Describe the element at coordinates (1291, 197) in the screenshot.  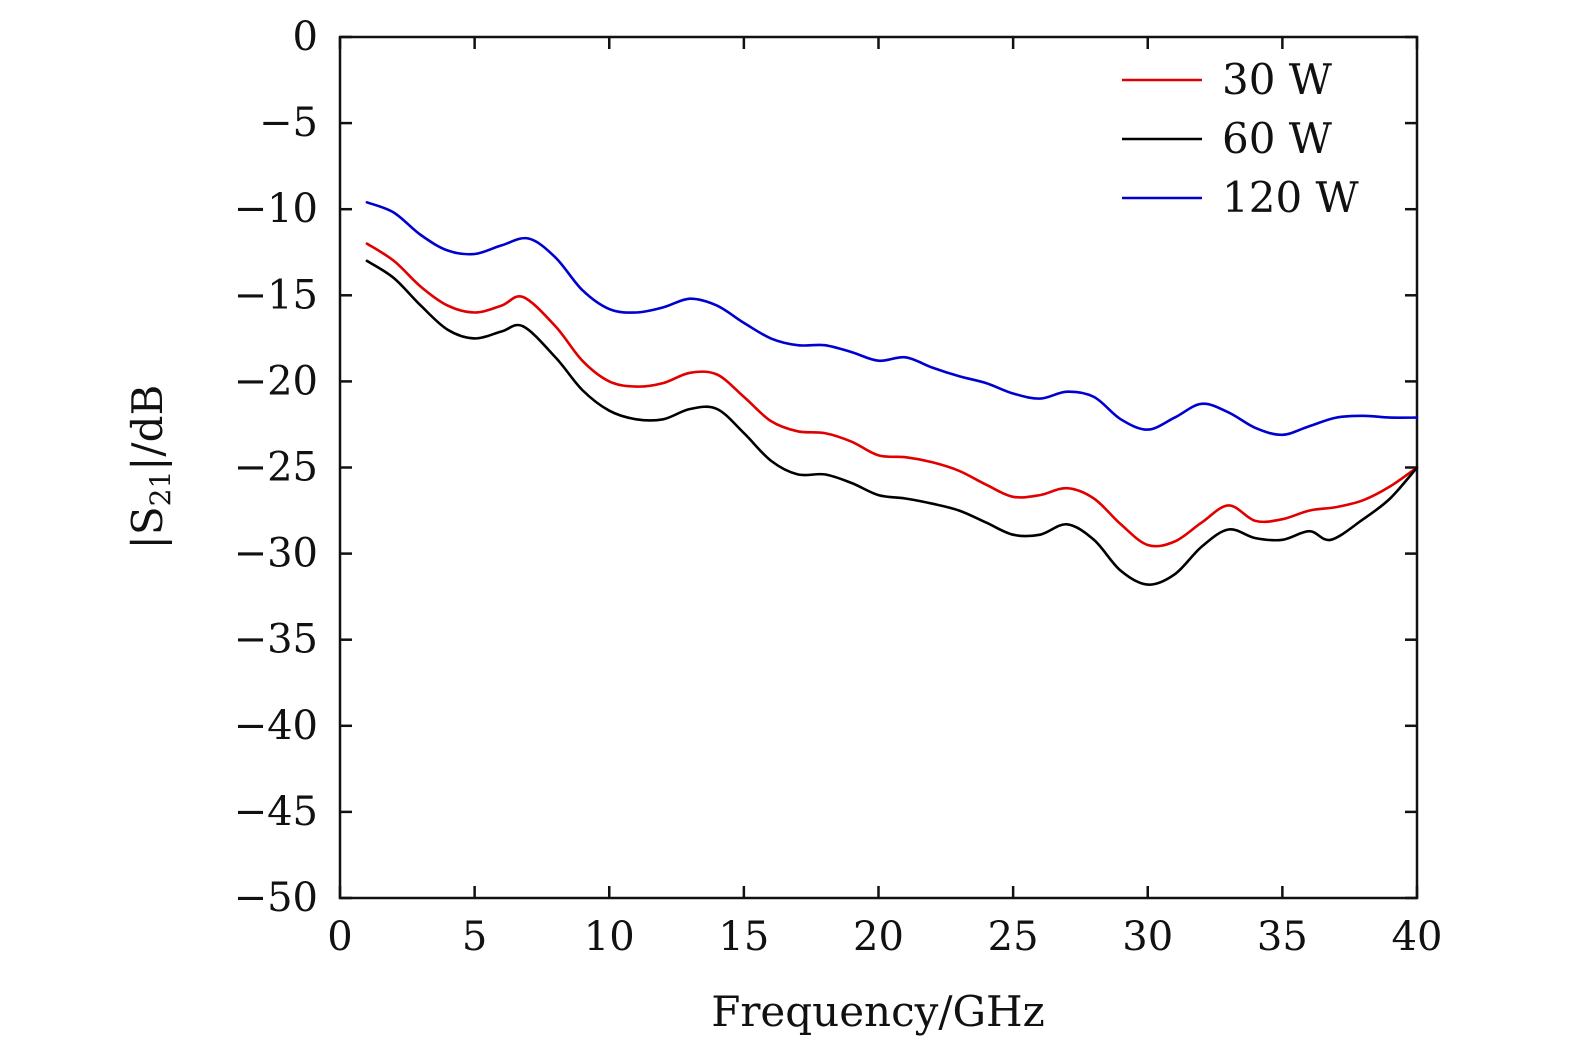
I see `legend-label: 120 W` at that location.